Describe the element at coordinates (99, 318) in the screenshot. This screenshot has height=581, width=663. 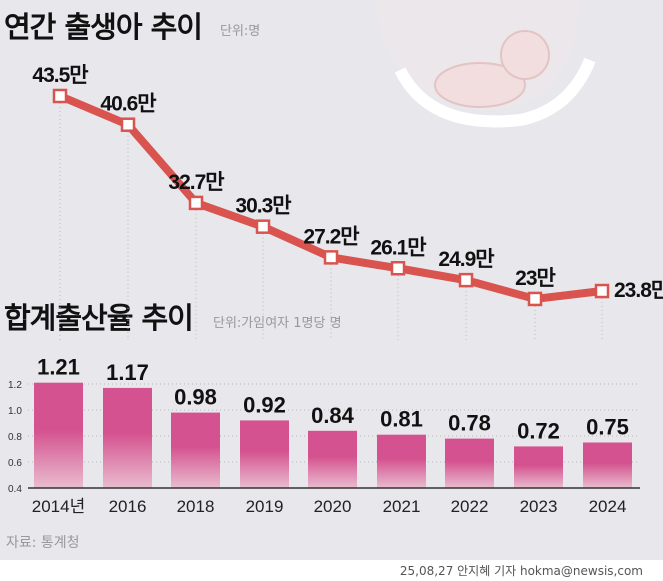
I see `bar-chart-title: 합계출산율 추이` at that location.